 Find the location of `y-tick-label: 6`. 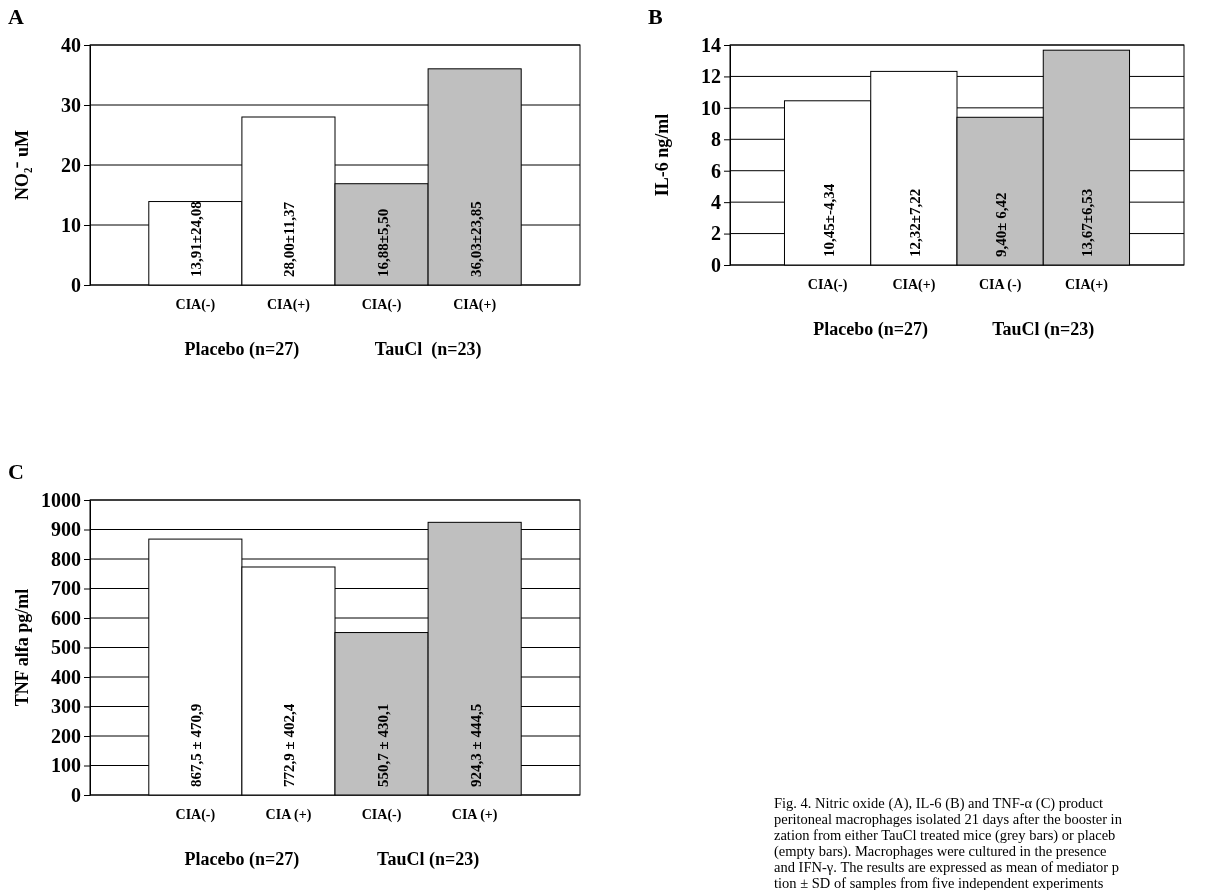

y-tick-label: 6 is located at coordinates (716, 170).